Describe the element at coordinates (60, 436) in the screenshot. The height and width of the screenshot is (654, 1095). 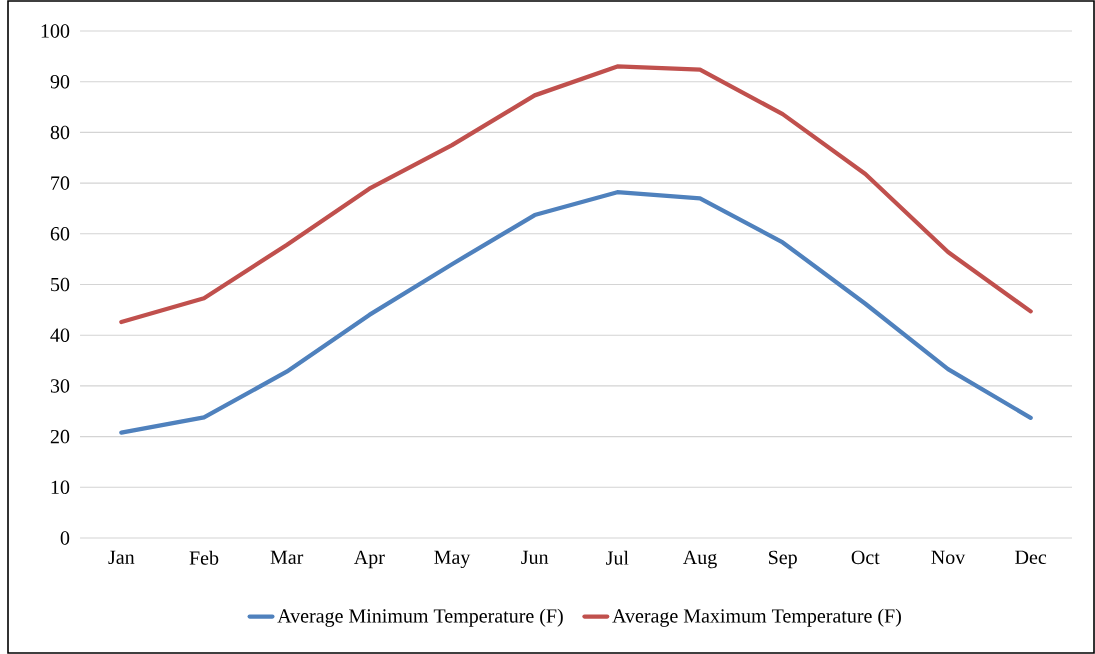
I see `y-tick-label: 20` at that location.